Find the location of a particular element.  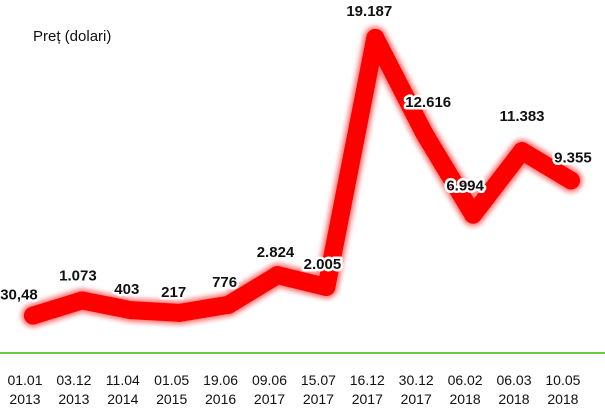

data-label: 12.616 is located at coordinates (428, 102).